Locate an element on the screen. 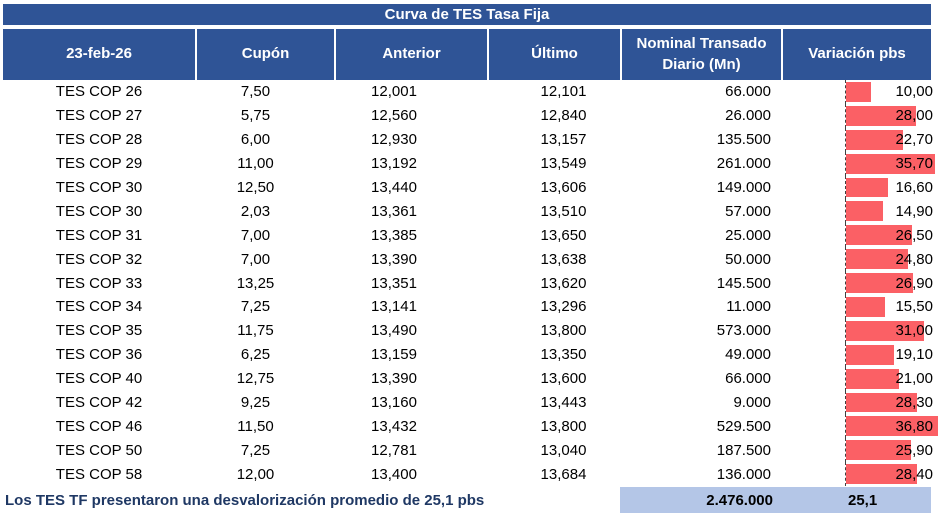 This screenshot has width=938, height=517. column-header-date: 23-feb-26 is located at coordinates (99, 54).